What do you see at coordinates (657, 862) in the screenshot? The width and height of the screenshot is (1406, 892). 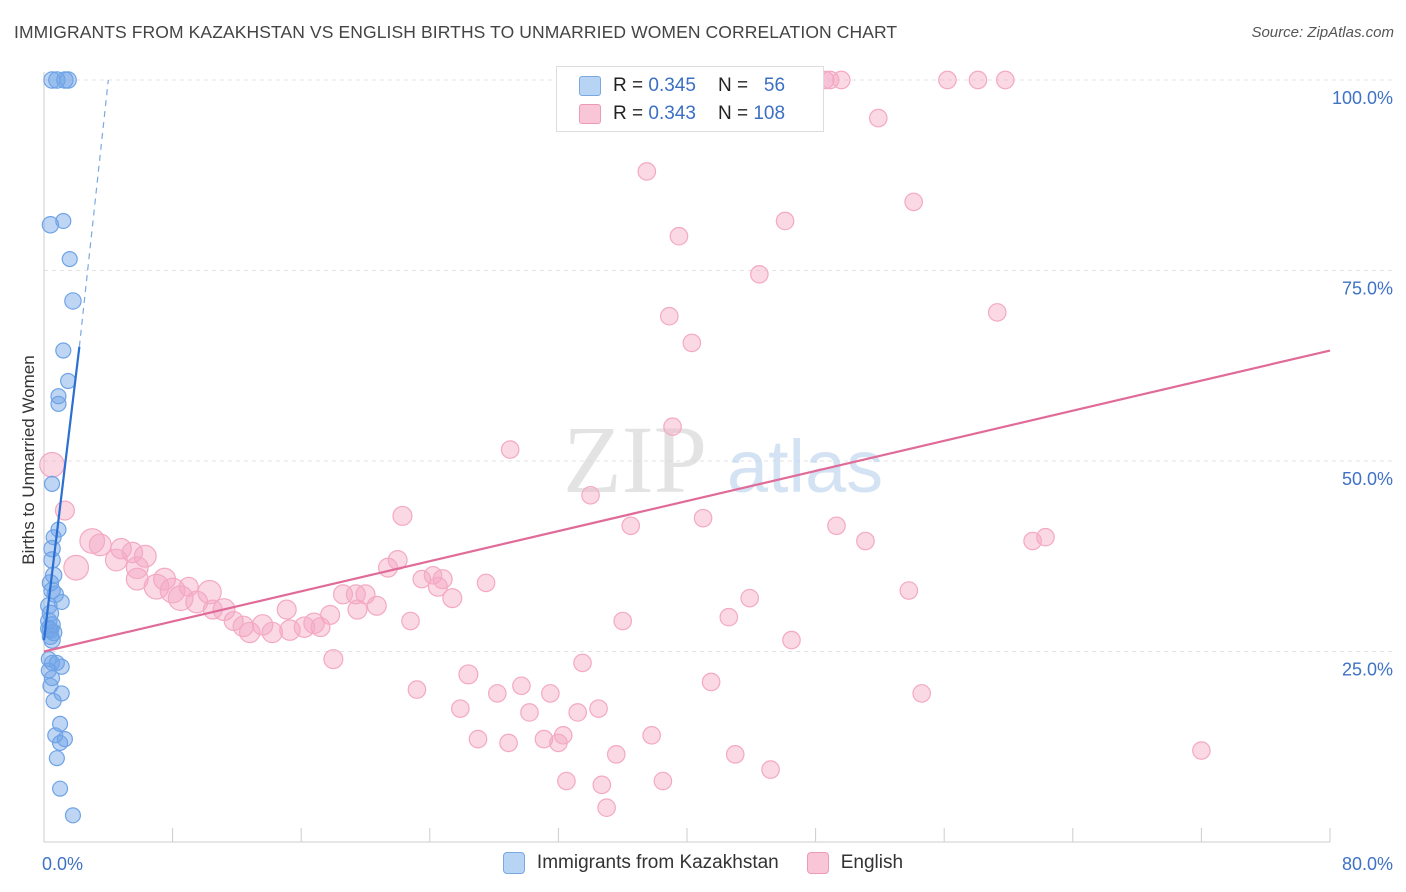 I see `legend-label-kazakhstan: Immigrants from Kazakhstan` at bounding box center [657, 862].